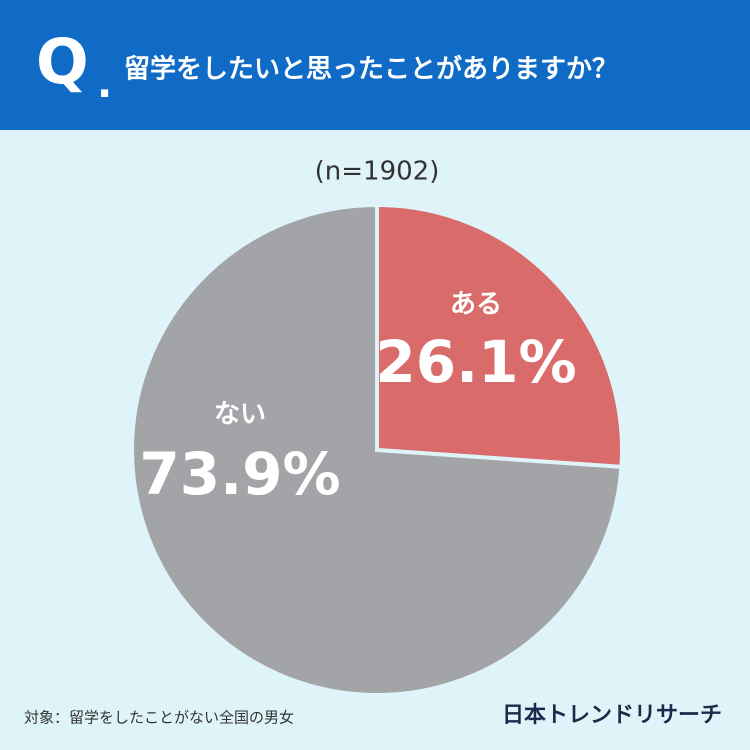  I want to click on slice-category: ある, so click(476, 305).